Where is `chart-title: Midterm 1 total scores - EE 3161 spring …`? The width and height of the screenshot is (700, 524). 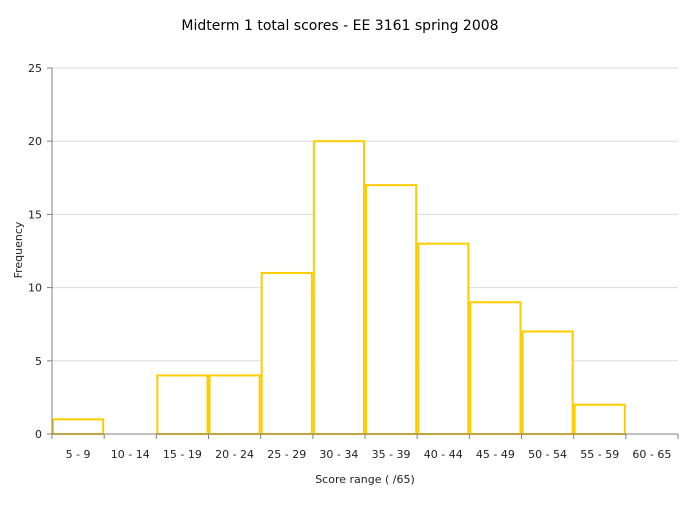 chart-title: Midterm 1 total scores - EE 3161 spring … is located at coordinates (339, 26).